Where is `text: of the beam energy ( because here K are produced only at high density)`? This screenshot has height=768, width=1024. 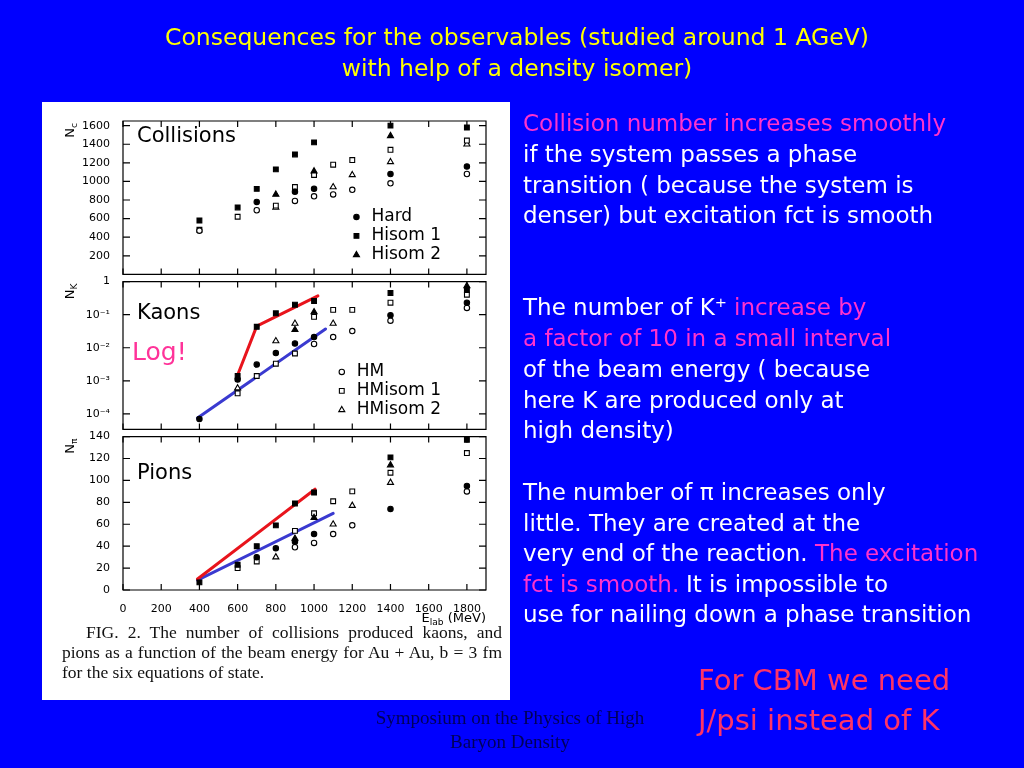
text: of the beam energy ( because here K are produced only at high density) is located at coordinates (697, 400).